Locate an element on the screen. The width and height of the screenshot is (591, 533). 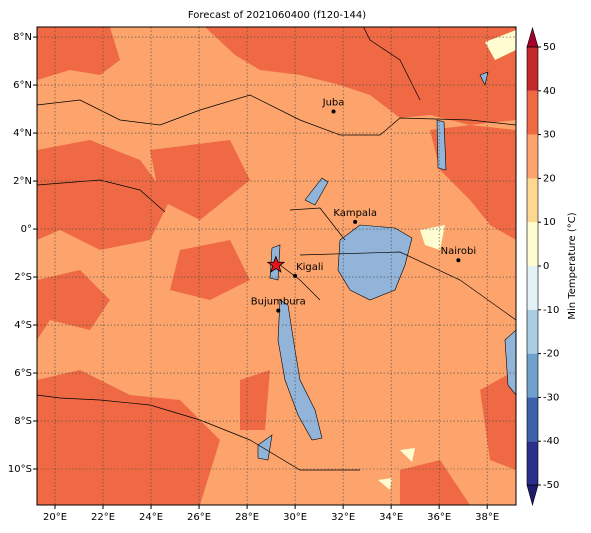
x-tick-label: 30°E is located at coordinates (295, 517).